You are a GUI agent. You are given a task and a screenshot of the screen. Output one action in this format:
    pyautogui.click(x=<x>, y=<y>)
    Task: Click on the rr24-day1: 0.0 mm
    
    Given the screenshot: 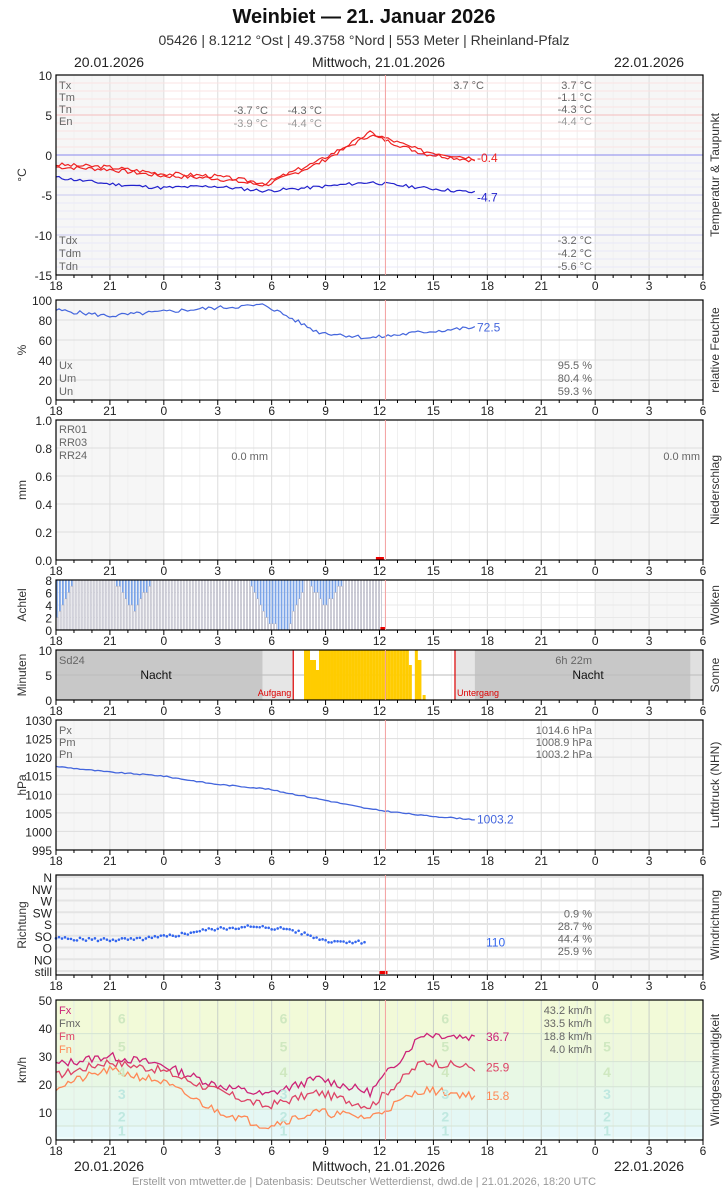 What is the action you would take?
    pyautogui.click(x=249, y=457)
    